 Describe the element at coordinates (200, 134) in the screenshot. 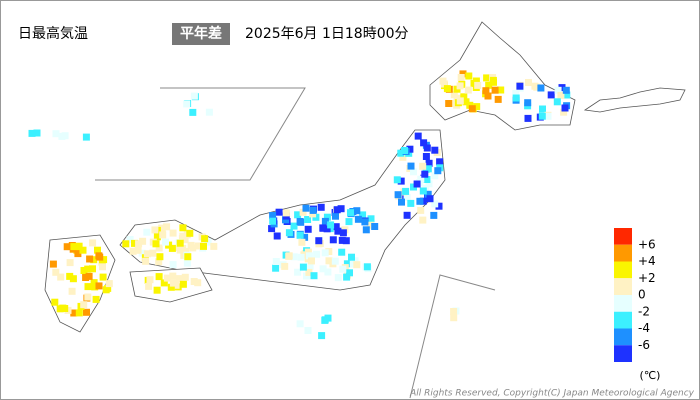

I see `boundary-line` at that location.